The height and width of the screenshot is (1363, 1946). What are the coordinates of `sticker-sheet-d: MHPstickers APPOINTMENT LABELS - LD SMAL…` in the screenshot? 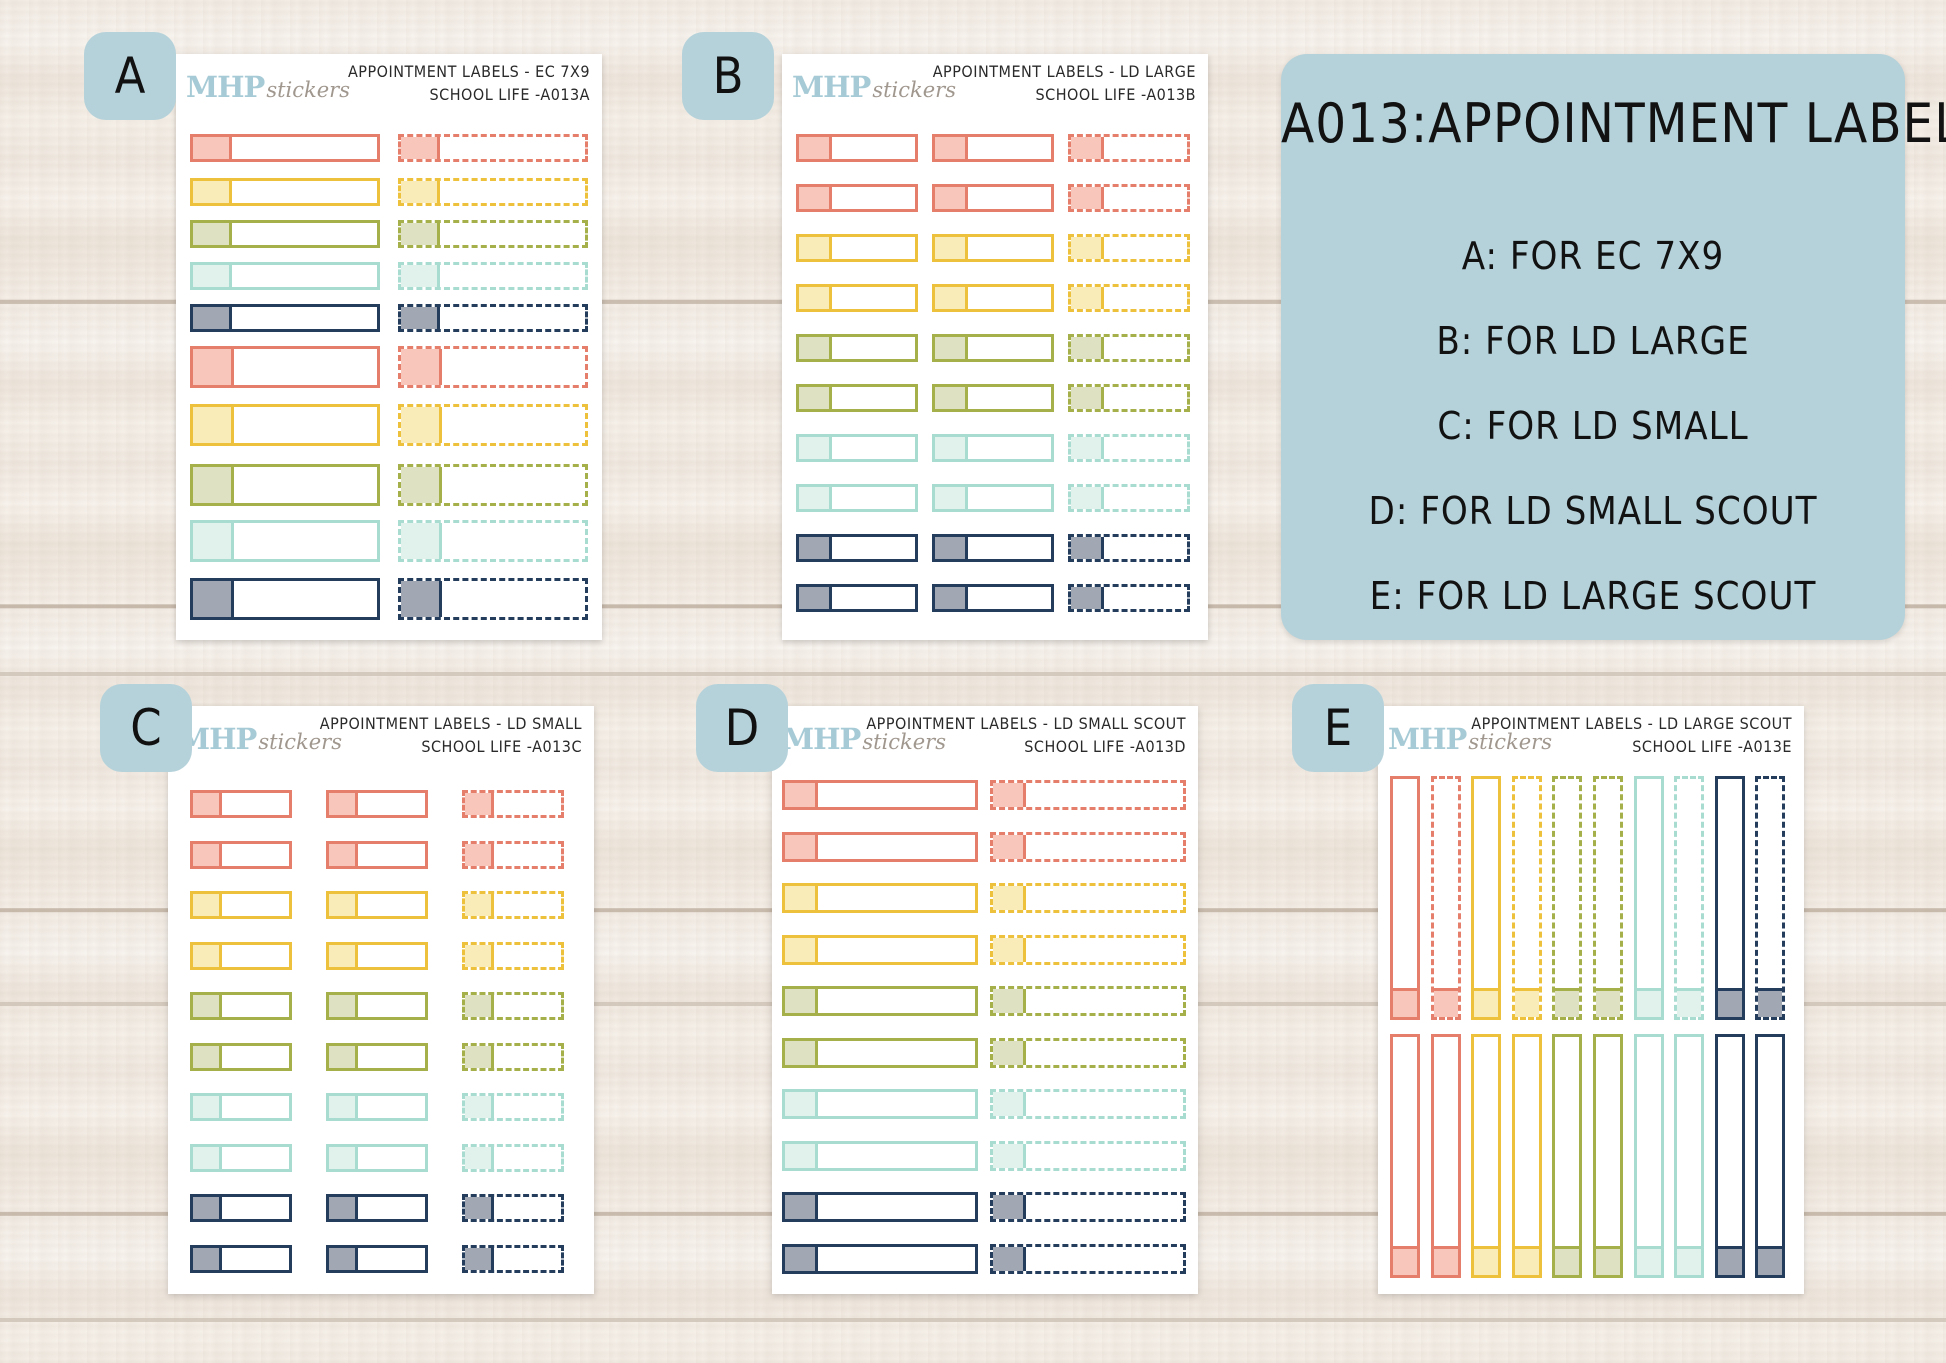 It's located at (985, 1000).